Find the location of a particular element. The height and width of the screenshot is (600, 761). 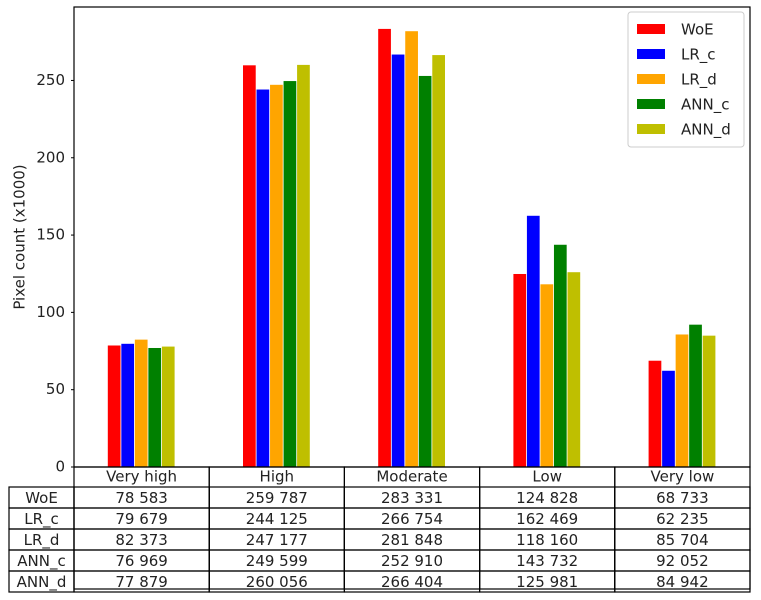

x-tick-label: High is located at coordinates (277, 477).